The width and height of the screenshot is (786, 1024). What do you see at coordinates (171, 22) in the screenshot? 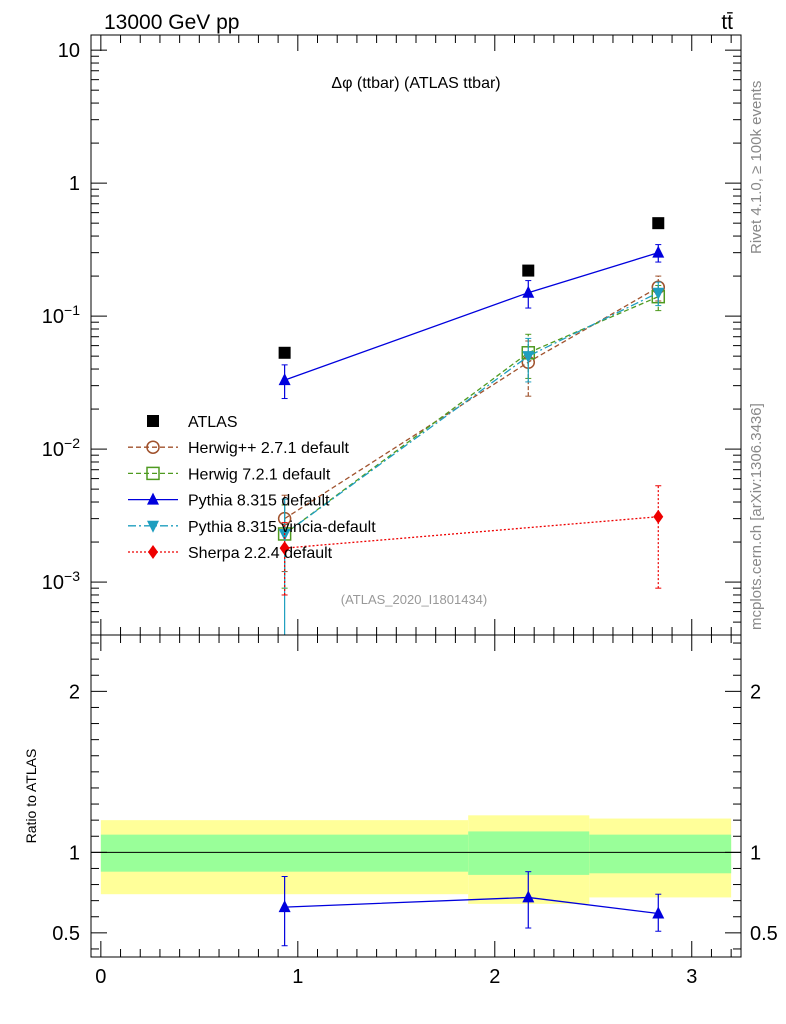
I see `energy-label: 13000 GeV pp` at bounding box center [171, 22].